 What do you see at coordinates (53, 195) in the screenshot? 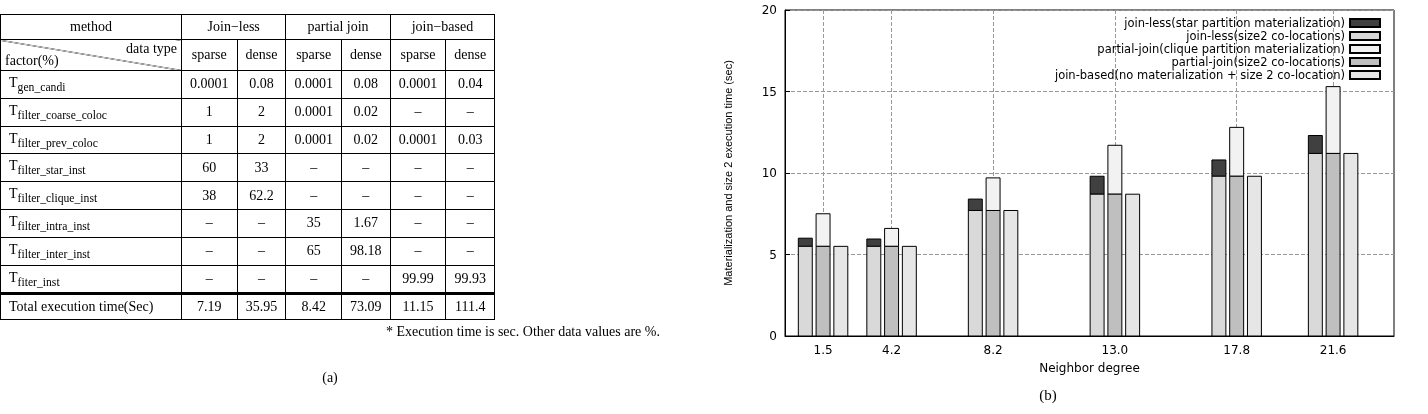
I see `category-label: T$_{filter_clique_inst}$` at bounding box center [53, 195].